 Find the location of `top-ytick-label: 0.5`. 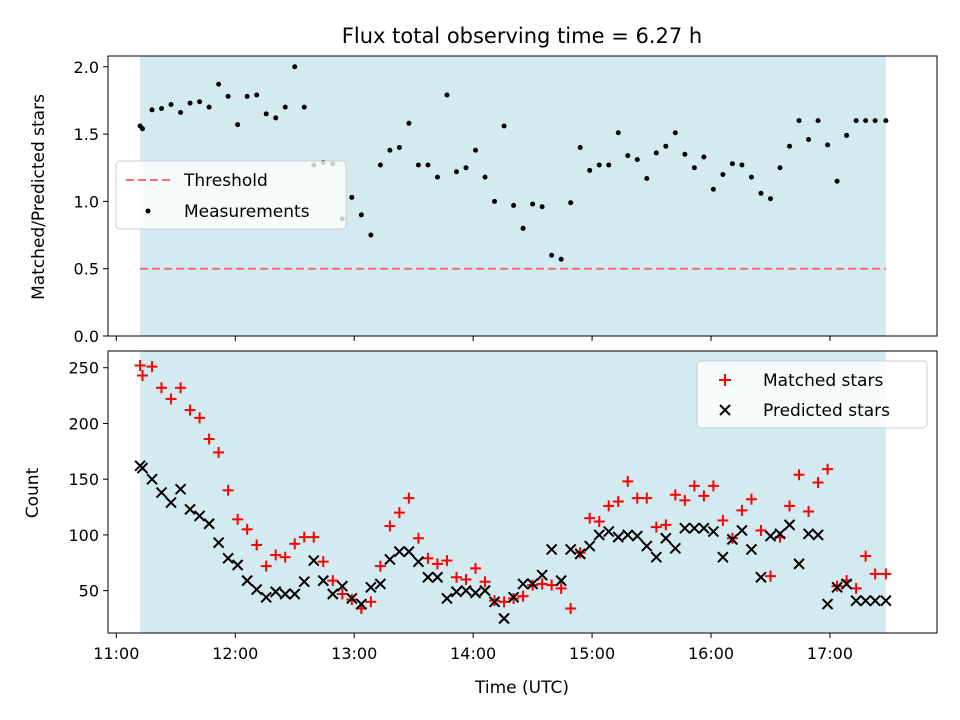

top-ytick-label: 0.5 is located at coordinates (86, 269).